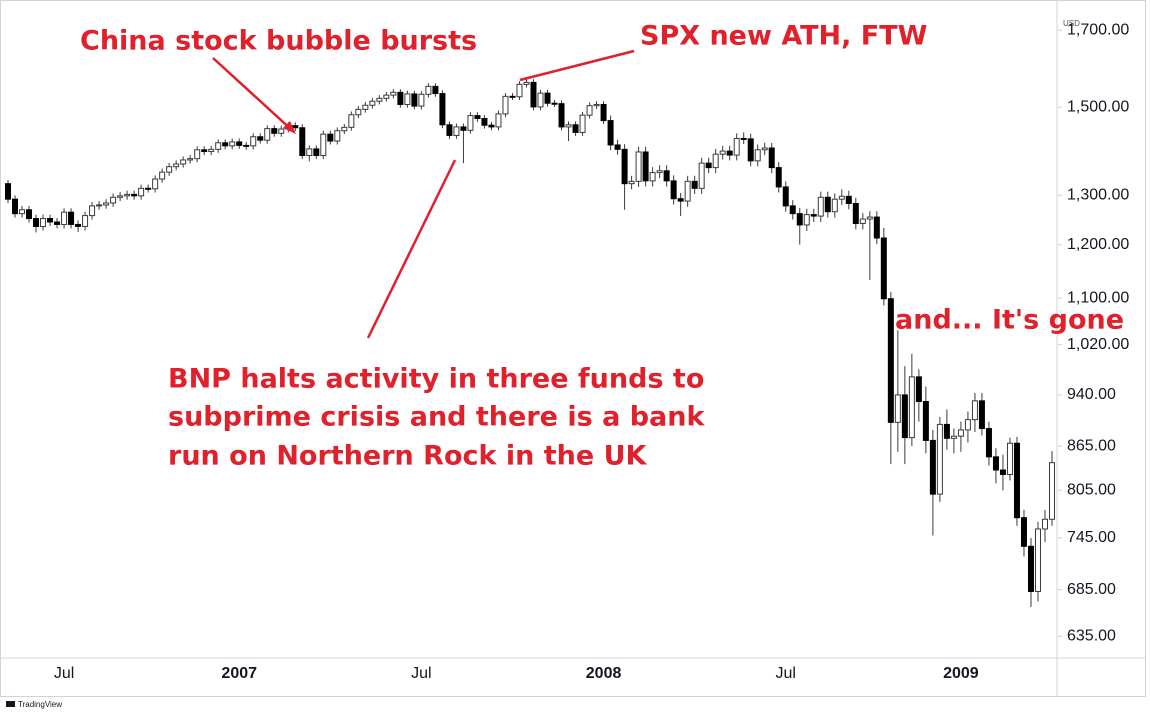 Image resolution: width=1150 pixels, height=714 pixels. Describe the element at coordinates (436, 417) in the screenshot. I see `annotation: subprime crisis and there is a bank` at that location.